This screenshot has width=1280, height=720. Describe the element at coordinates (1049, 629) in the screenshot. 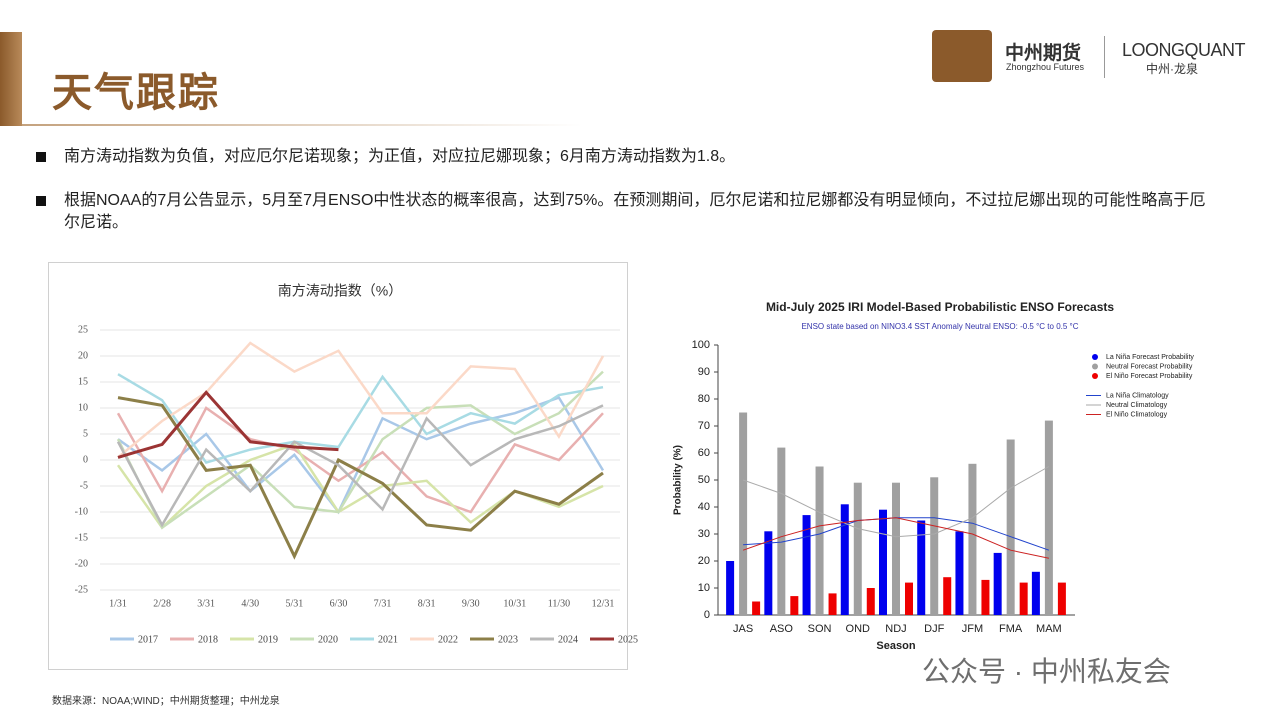

I see `x-tick-label: MAM` at that location.